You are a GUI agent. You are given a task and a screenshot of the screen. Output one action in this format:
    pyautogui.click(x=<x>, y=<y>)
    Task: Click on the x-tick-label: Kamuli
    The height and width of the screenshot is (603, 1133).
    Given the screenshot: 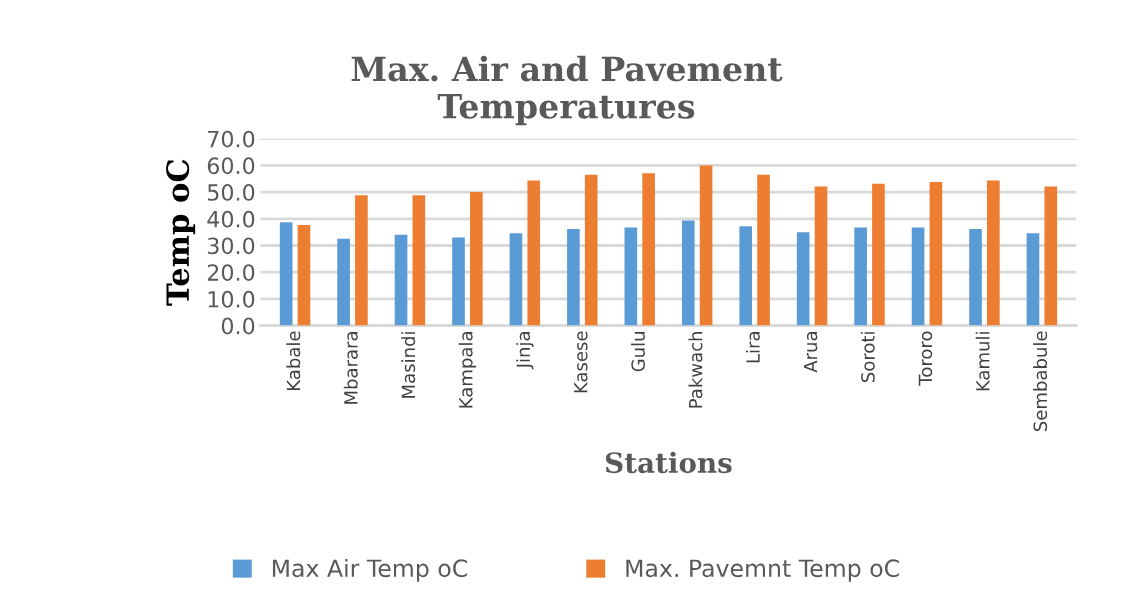 What is the action you would take?
    pyautogui.click(x=982, y=361)
    